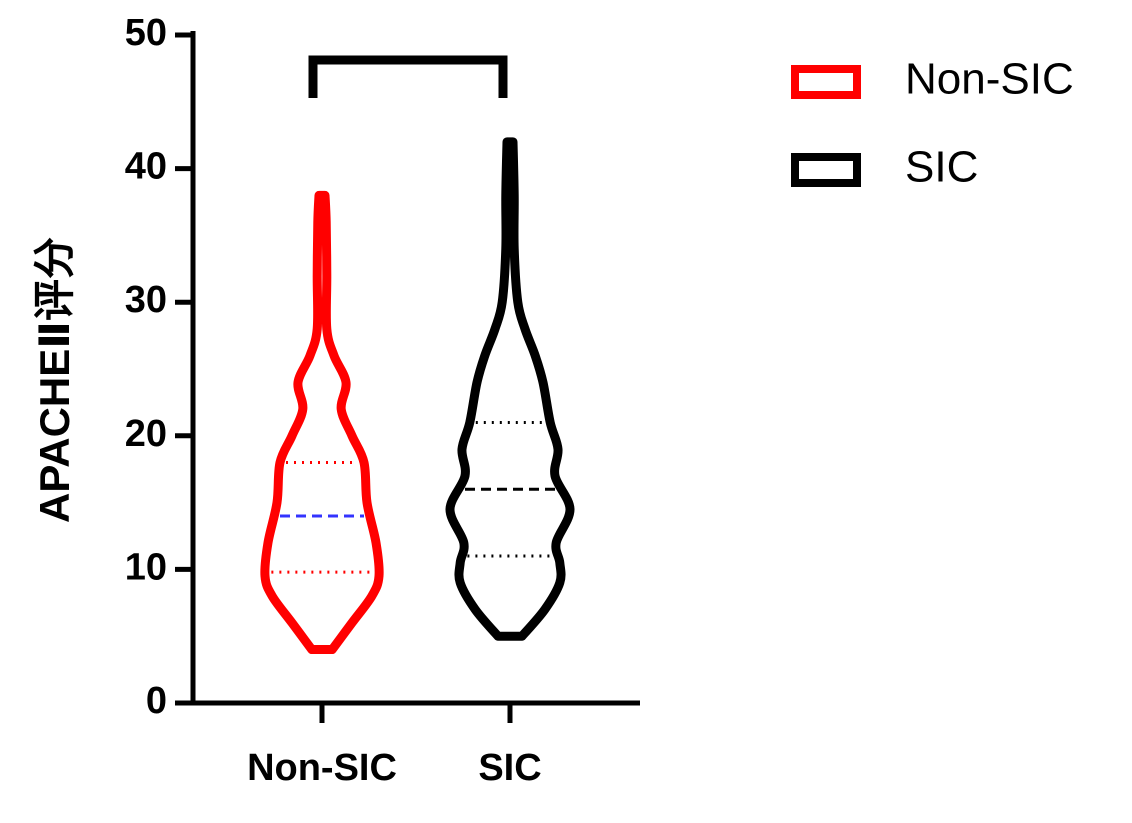 This screenshot has width=1132, height=823. What do you see at coordinates (146, 434) in the screenshot?
I see `y-tick-label: 20` at bounding box center [146, 434].